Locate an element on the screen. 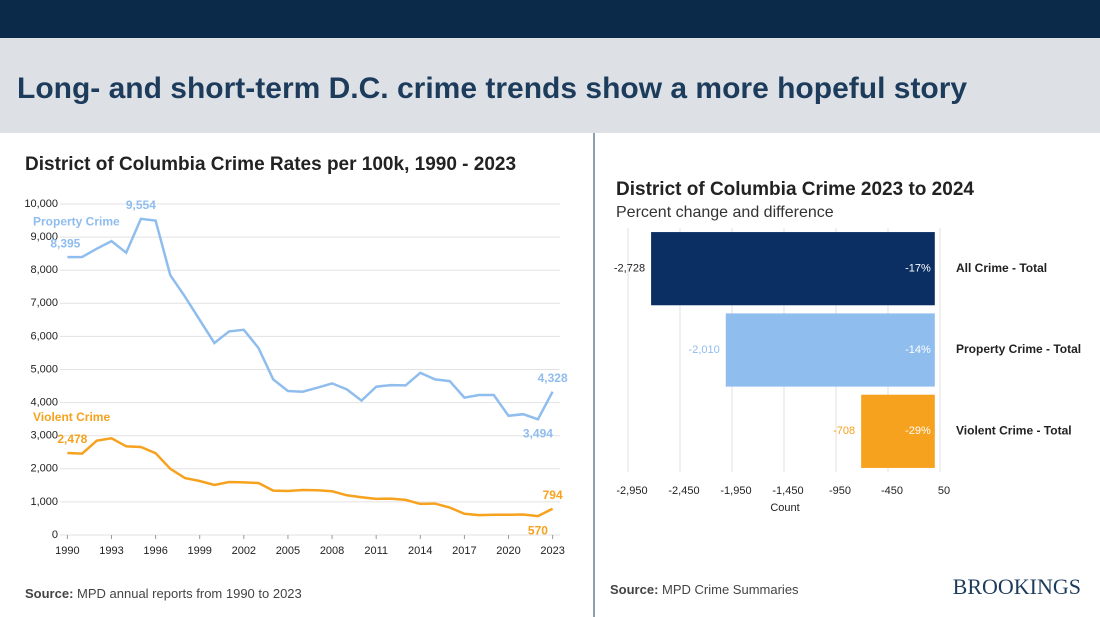 Image resolution: width=1100 pixels, height=617 pixels. x-tick-label: 50 is located at coordinates (944, 491).